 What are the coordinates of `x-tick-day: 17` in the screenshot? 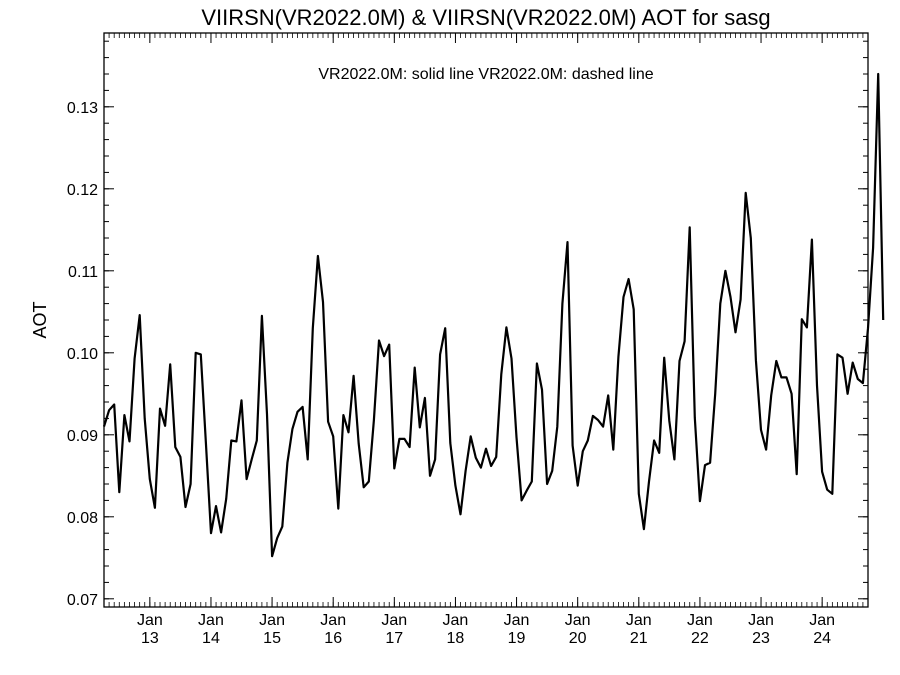 It's located at (394, 638).